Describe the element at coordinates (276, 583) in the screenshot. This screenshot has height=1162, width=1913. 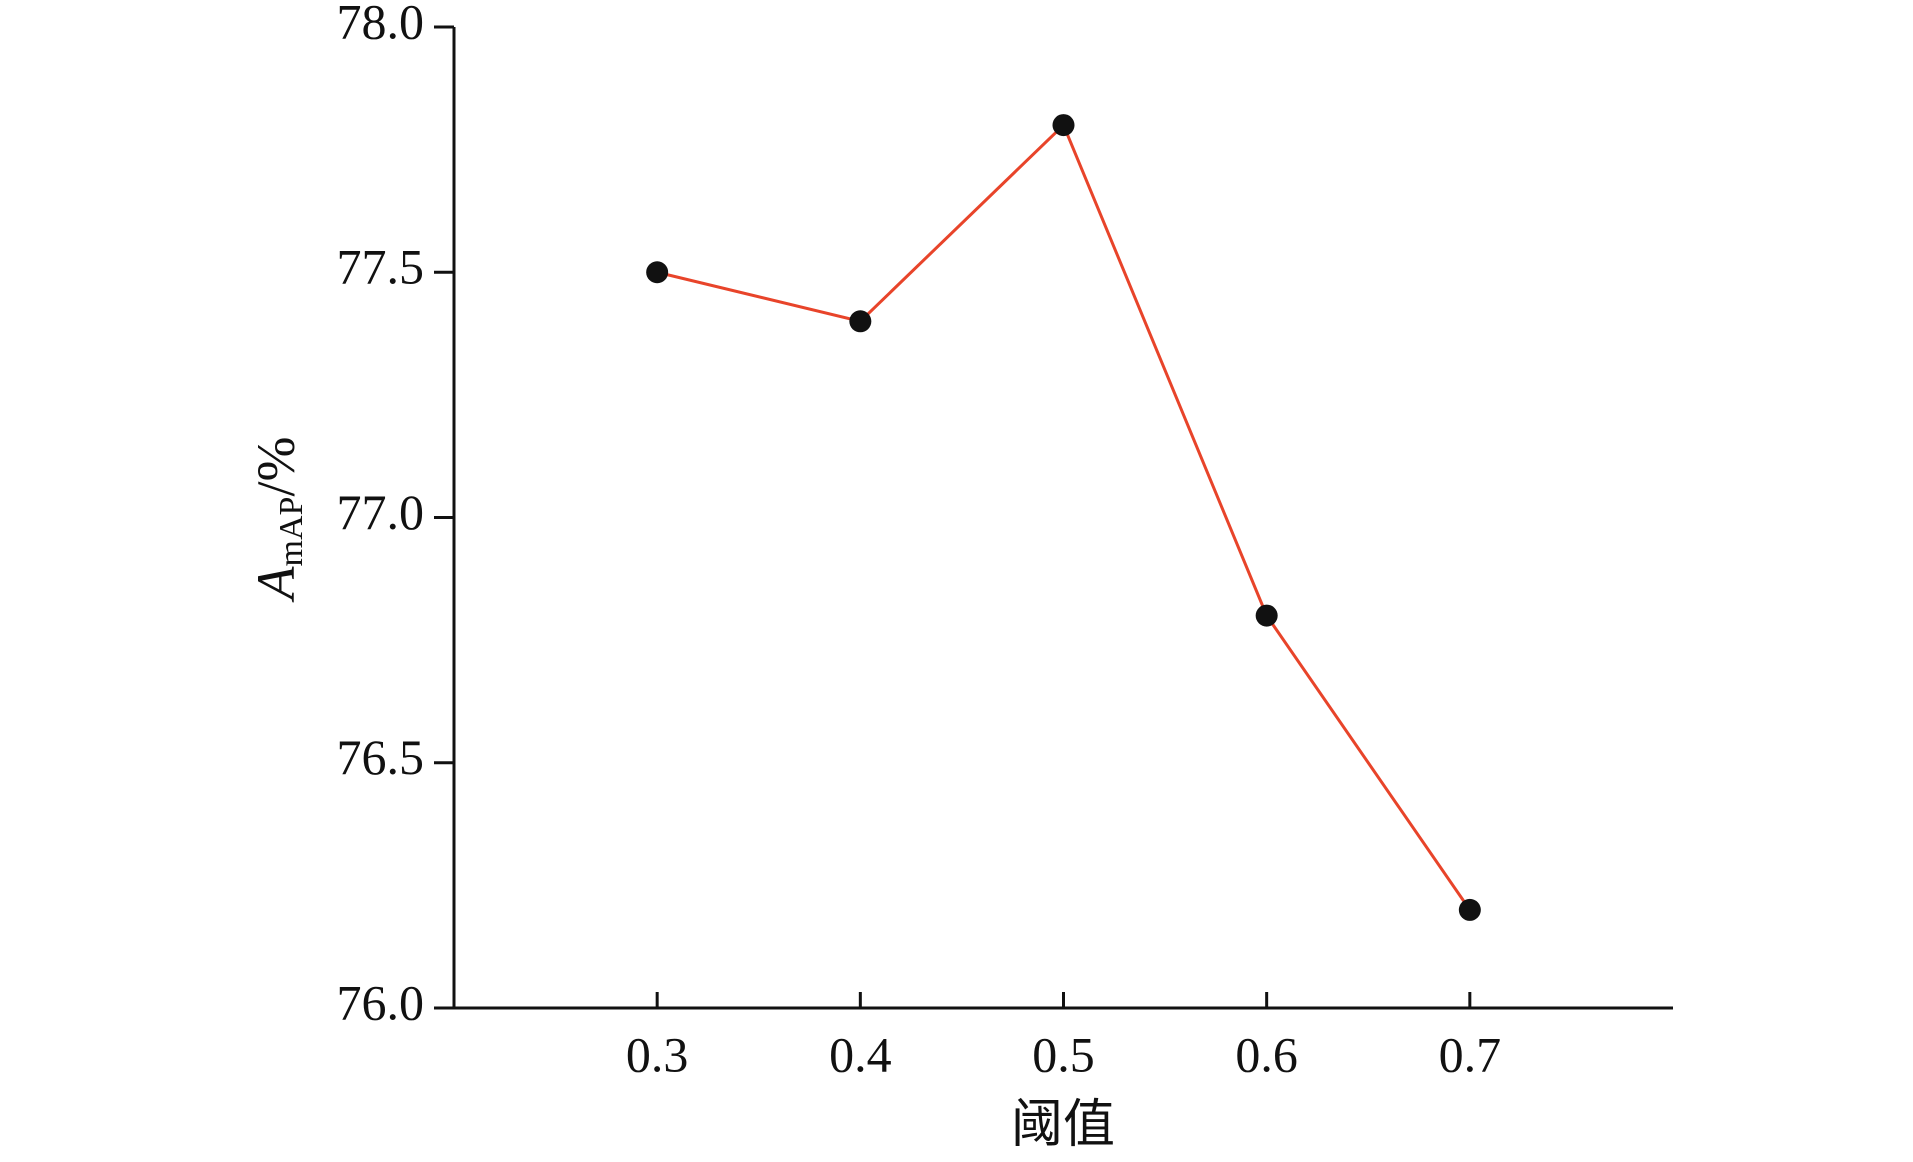
I see `y-axis-label-main: A` at that location.